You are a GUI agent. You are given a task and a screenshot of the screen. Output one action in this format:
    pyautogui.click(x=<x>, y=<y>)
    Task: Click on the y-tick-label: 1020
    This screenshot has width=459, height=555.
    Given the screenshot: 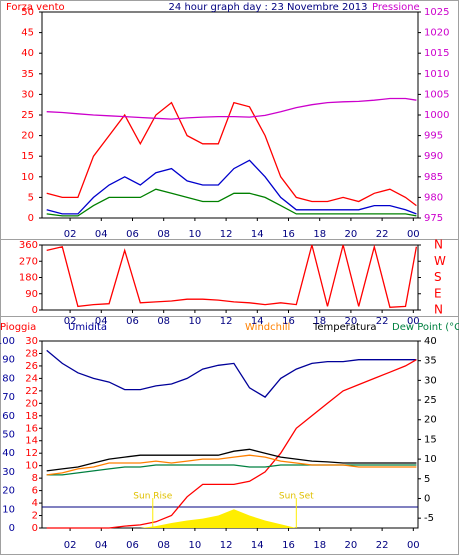 What is the action you would take?
    pyautogui.click(x=436, y=33)
    